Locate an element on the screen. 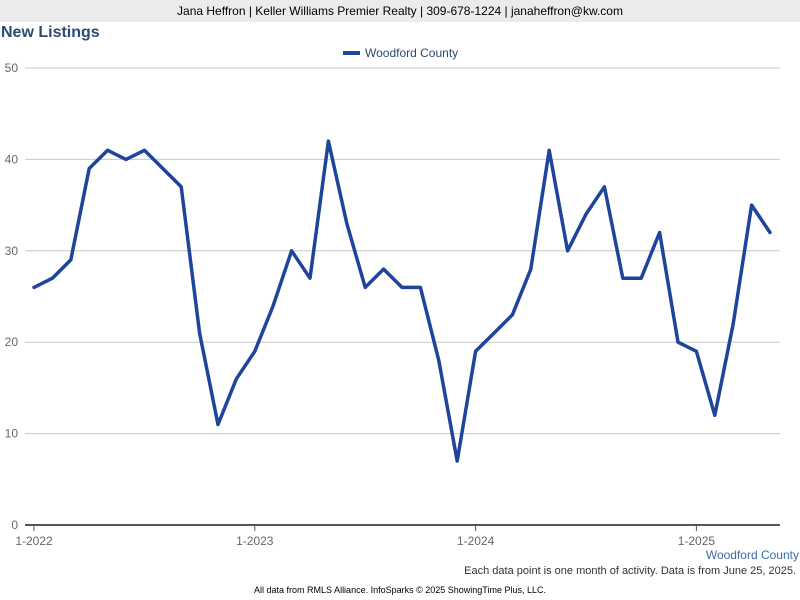  legend-label: Woodford County is located at coordinates (412, 53).